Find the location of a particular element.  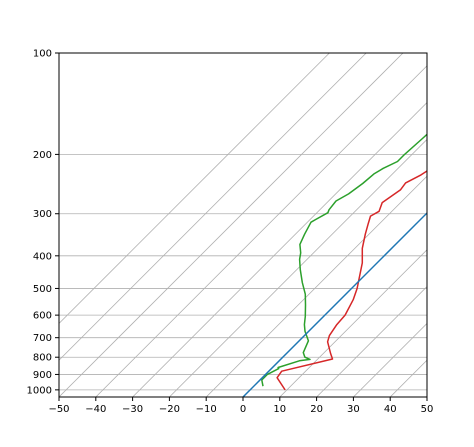

y-tick-label: 300 is located at coordinates (42, 214).